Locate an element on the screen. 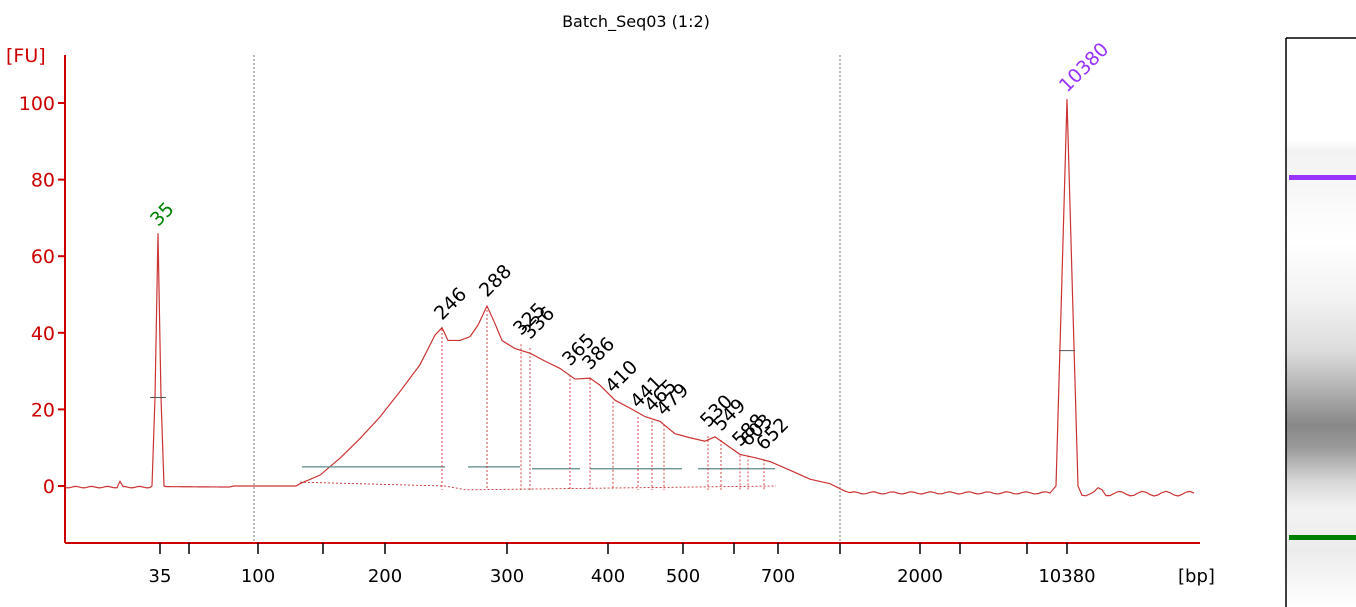 This screenshot has height=607, width=1356. peak-label: 246 is located at coordinates (450, 303).